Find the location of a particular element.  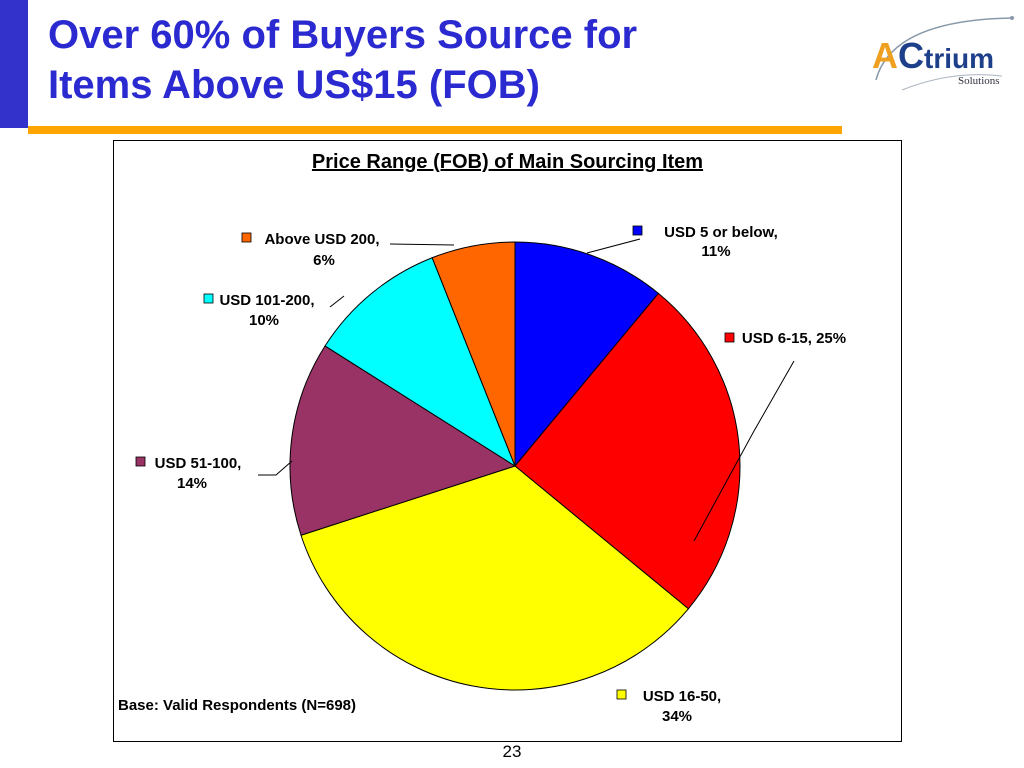

pie-label-percent: 14% is located at coordinates (192, 483).